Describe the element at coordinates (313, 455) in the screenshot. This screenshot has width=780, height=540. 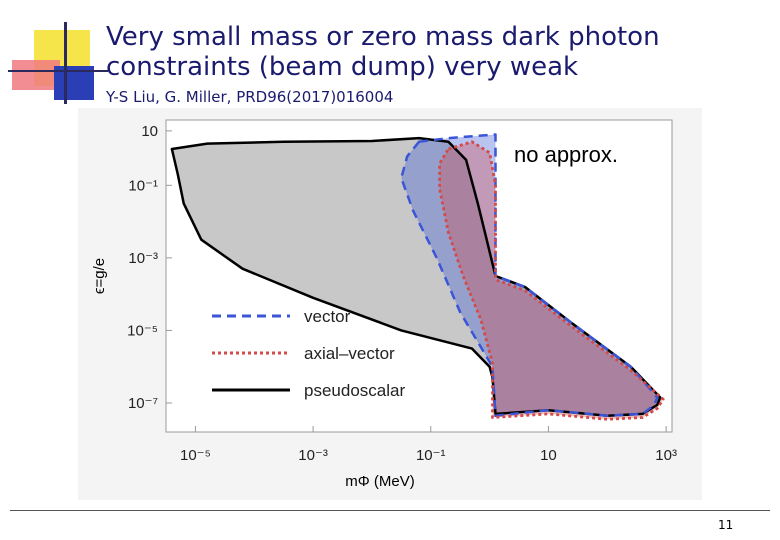
I see `x-tick-label: 10⁻³` at that location.